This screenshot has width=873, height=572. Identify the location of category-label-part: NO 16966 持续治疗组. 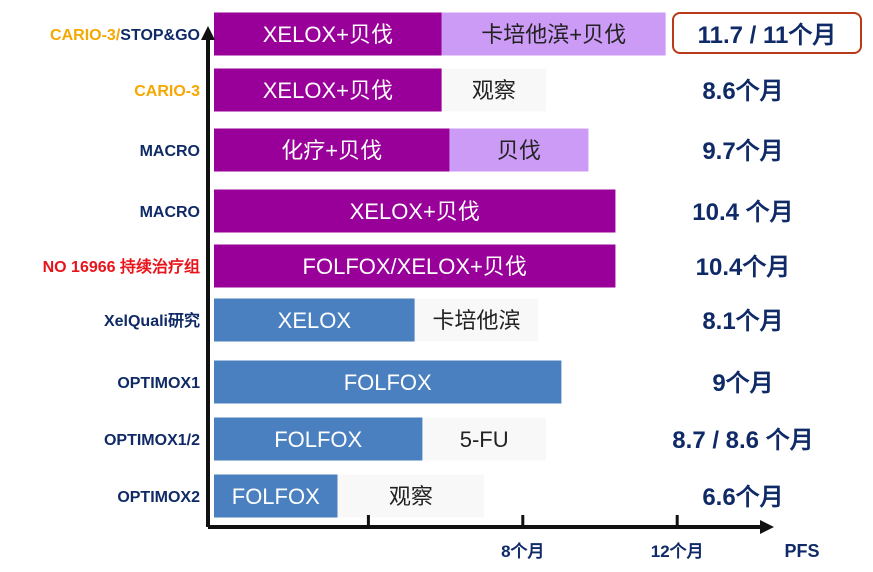
(121, 266).